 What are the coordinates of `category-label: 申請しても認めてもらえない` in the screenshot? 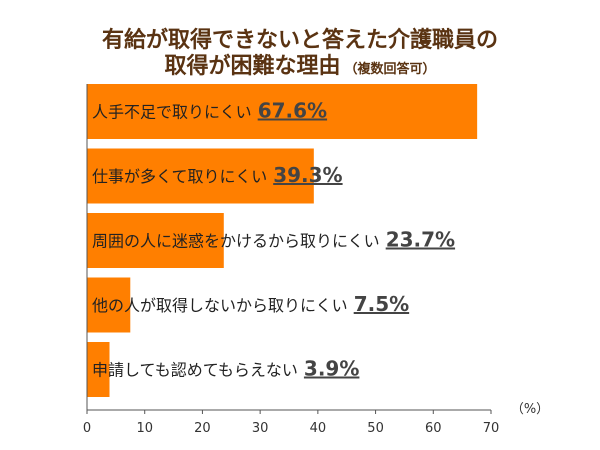 It's located at (195, 370).